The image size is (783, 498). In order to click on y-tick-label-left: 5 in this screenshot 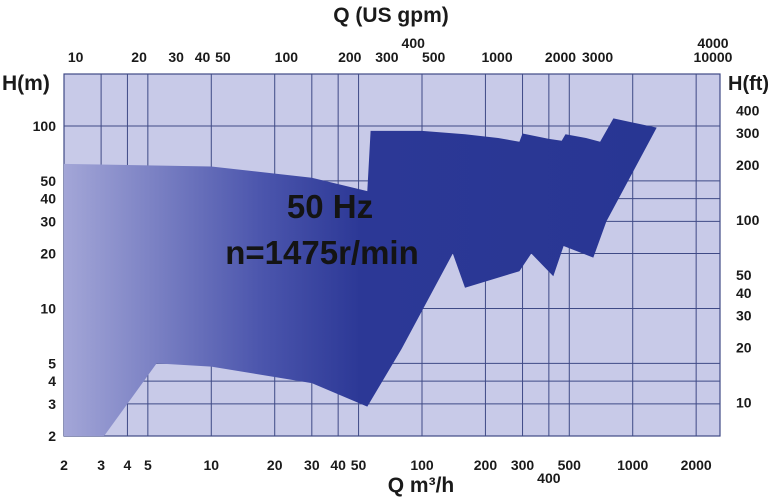, I will do `click(52, 363)`.